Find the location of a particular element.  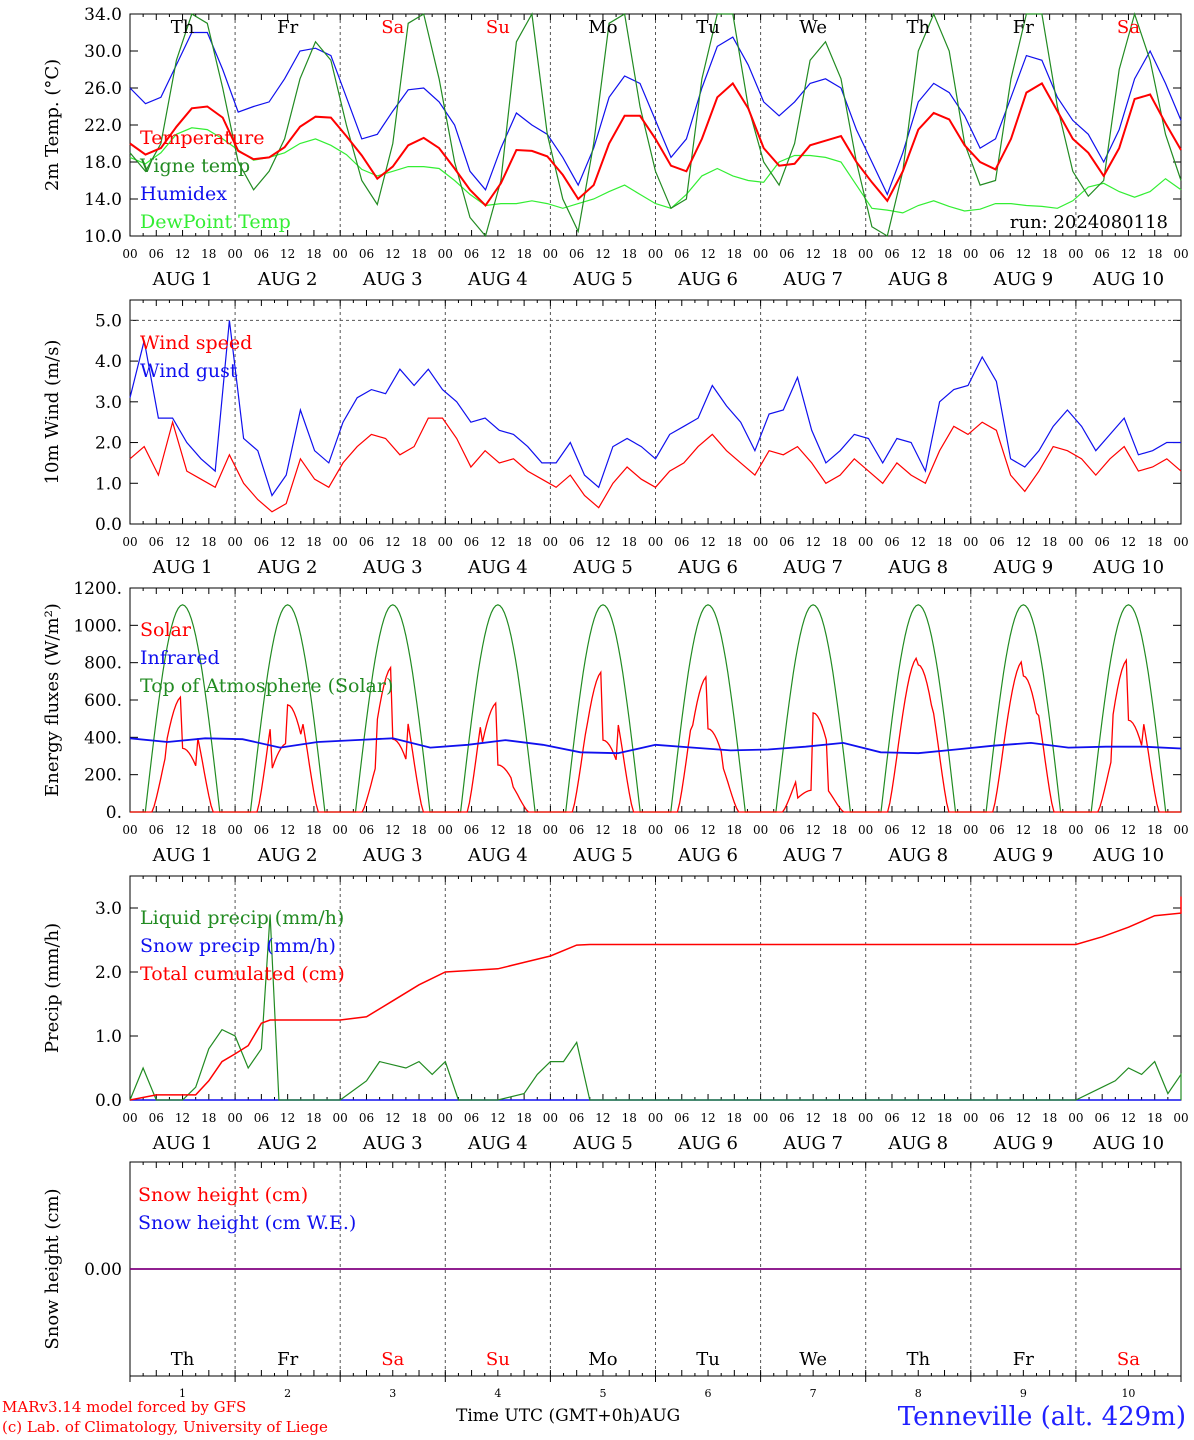

energy-date-label: AUG 1 is located at coordinates (182, 855).